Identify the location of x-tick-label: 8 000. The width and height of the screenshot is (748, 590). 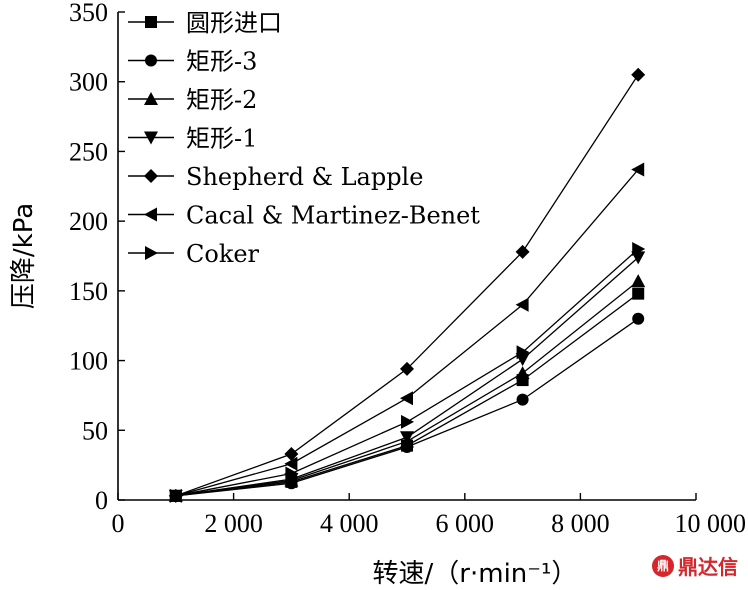
(580, 523).